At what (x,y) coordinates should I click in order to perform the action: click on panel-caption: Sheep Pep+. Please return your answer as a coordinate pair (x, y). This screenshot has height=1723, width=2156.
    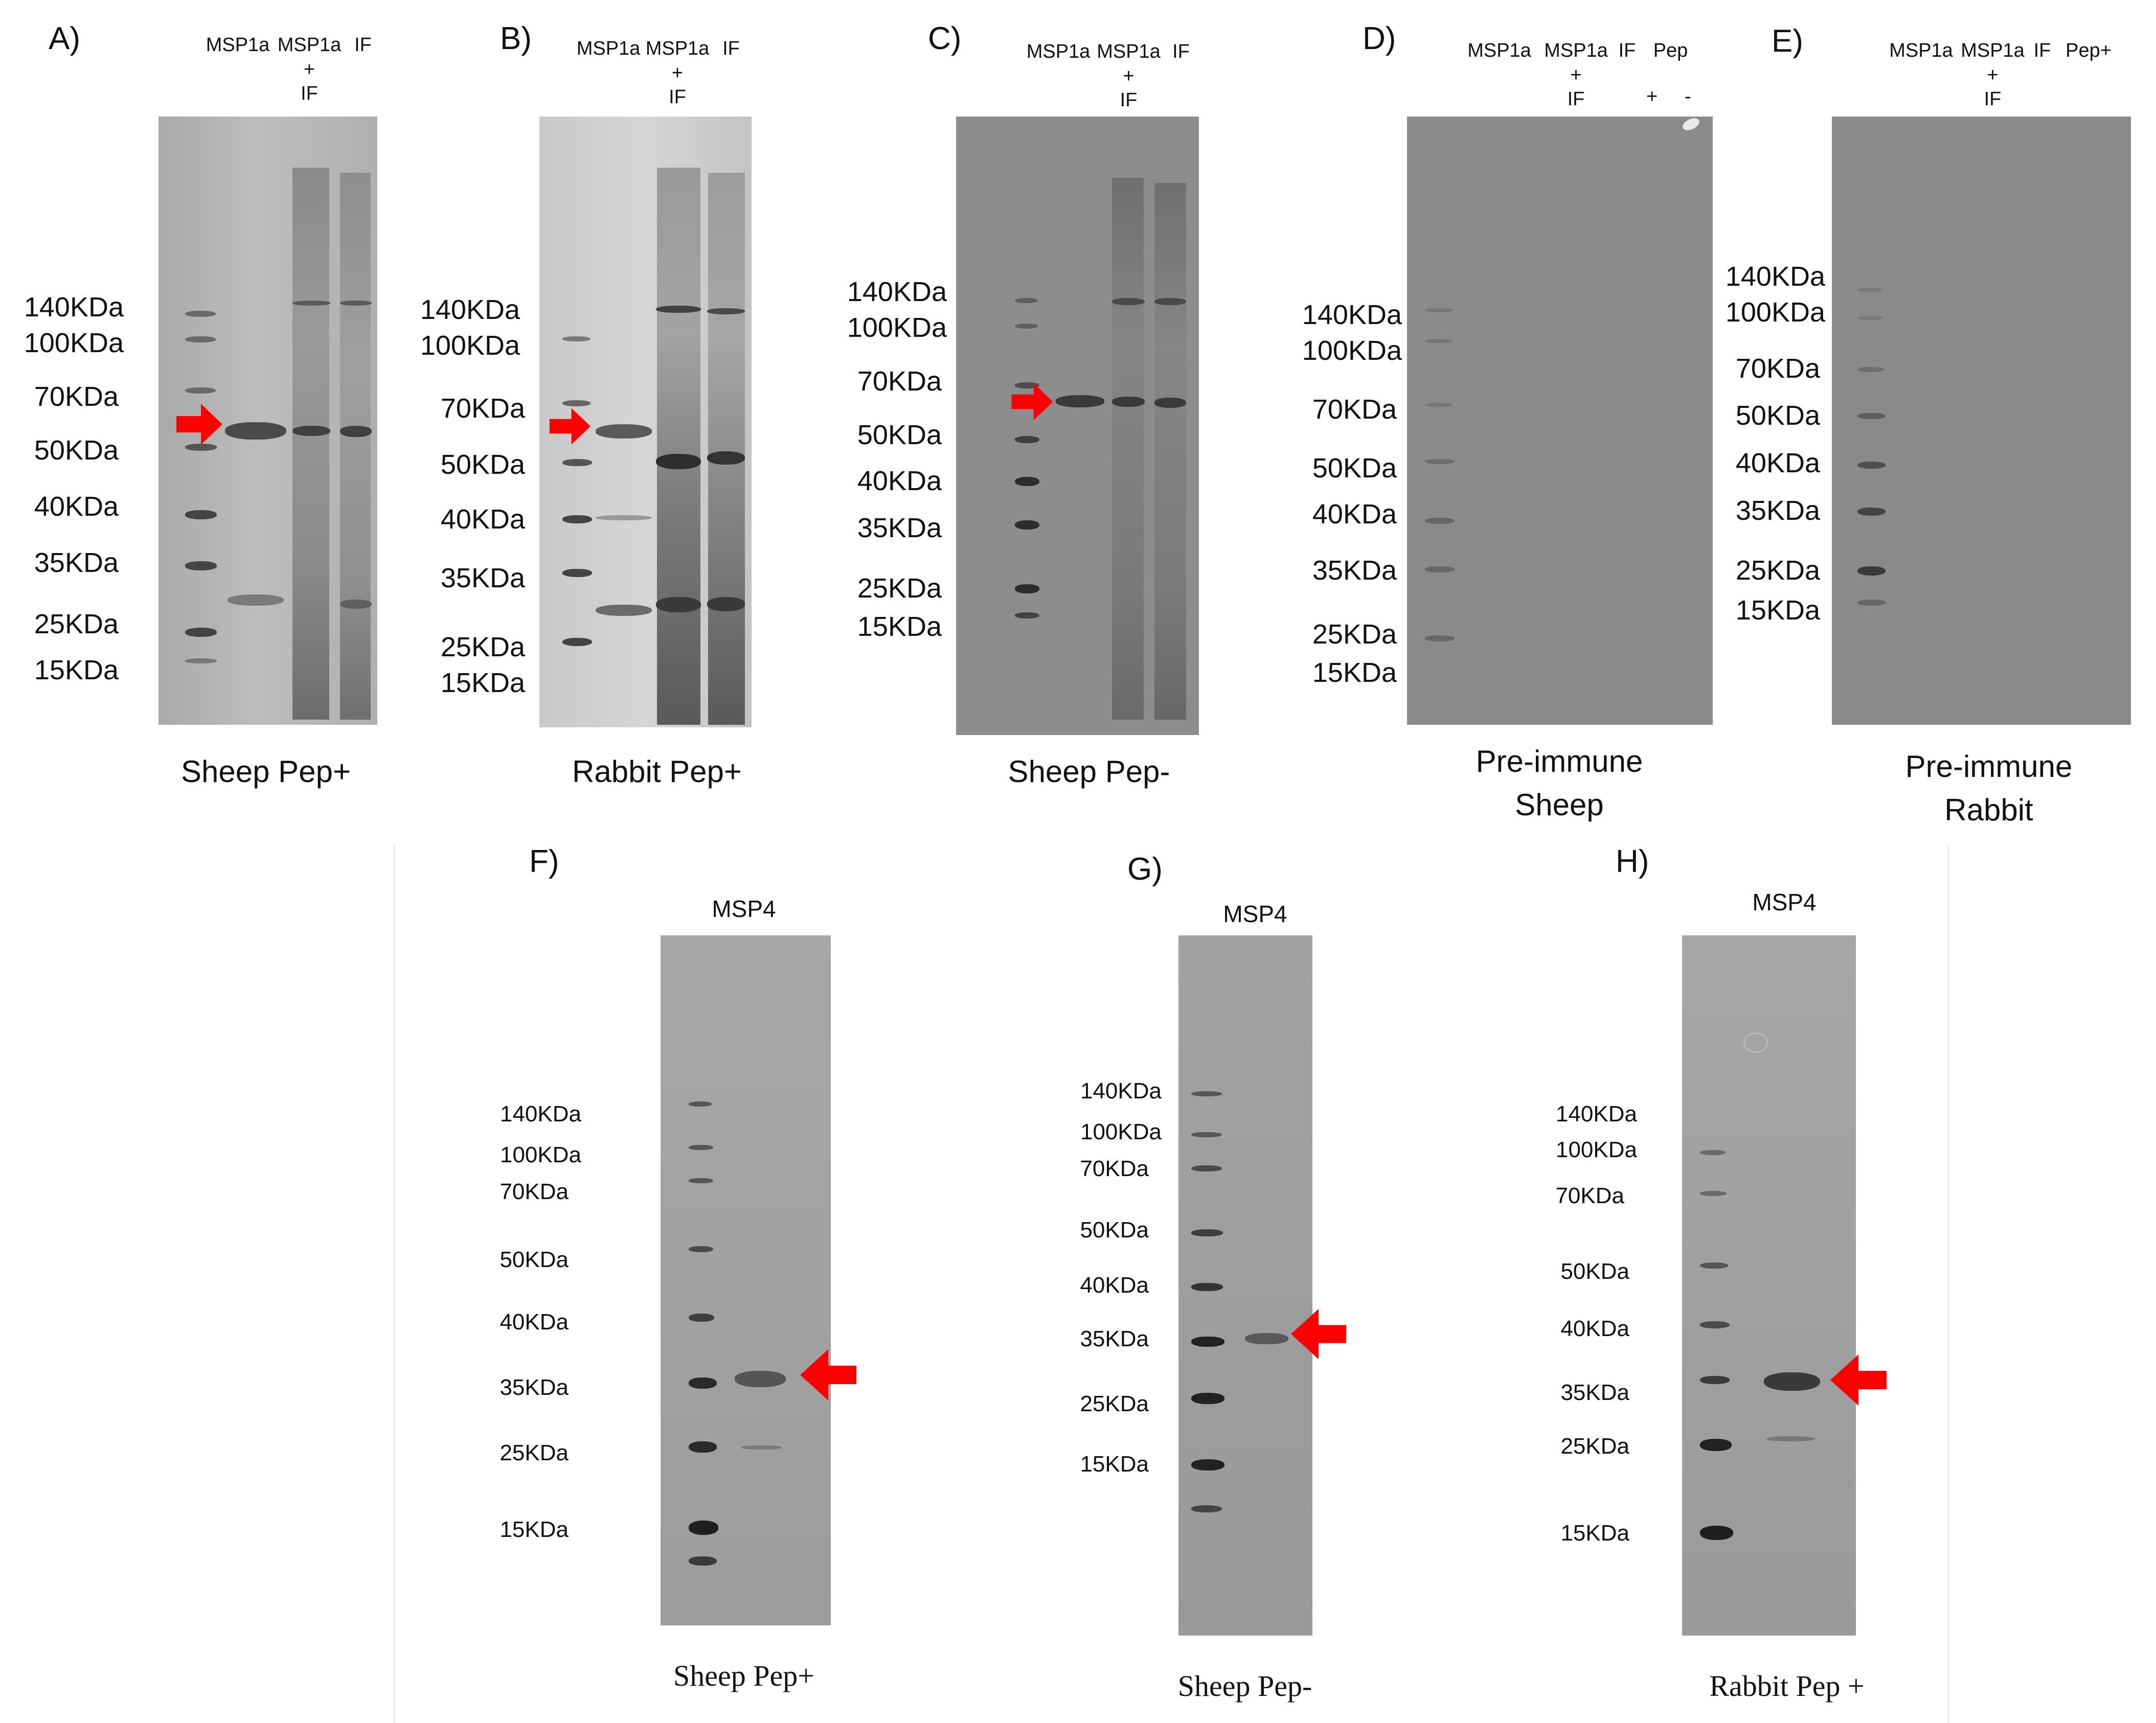
    Looking at the image, I should click on (743, 1675).